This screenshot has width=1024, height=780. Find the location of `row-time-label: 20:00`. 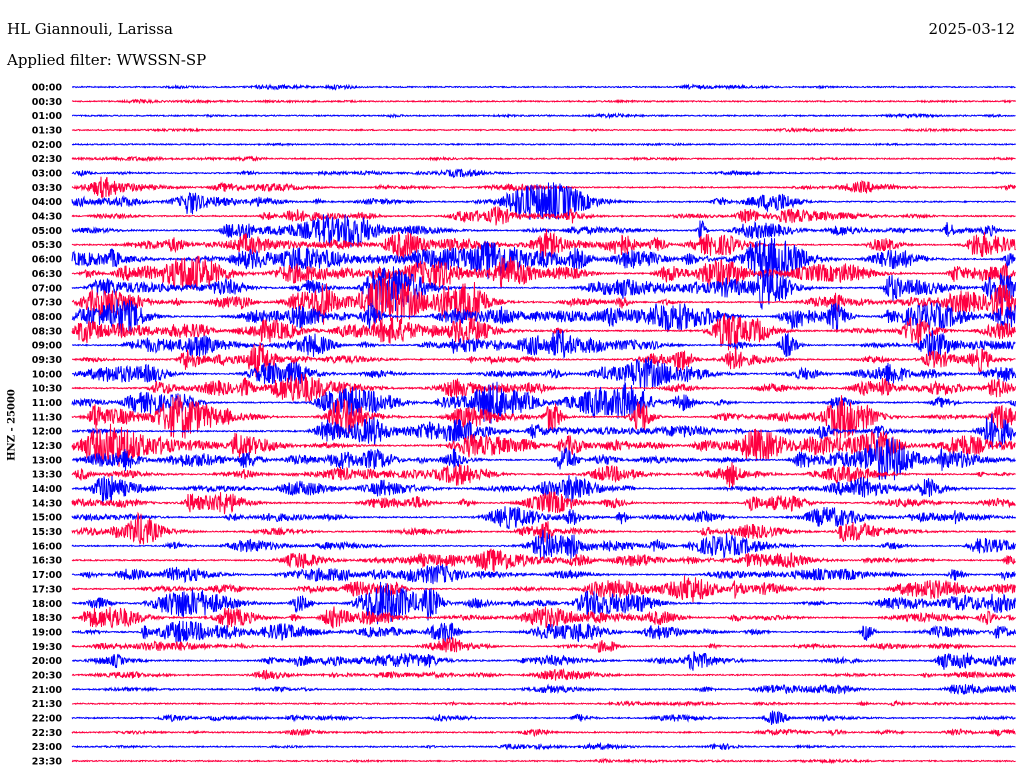

row-time-label: 20:00 is located at coordinates (47, 661).